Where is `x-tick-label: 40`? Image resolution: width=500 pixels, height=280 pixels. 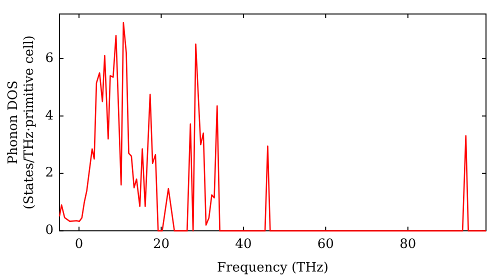 x-tick-label: 40 is located at coordinates (243, 244).